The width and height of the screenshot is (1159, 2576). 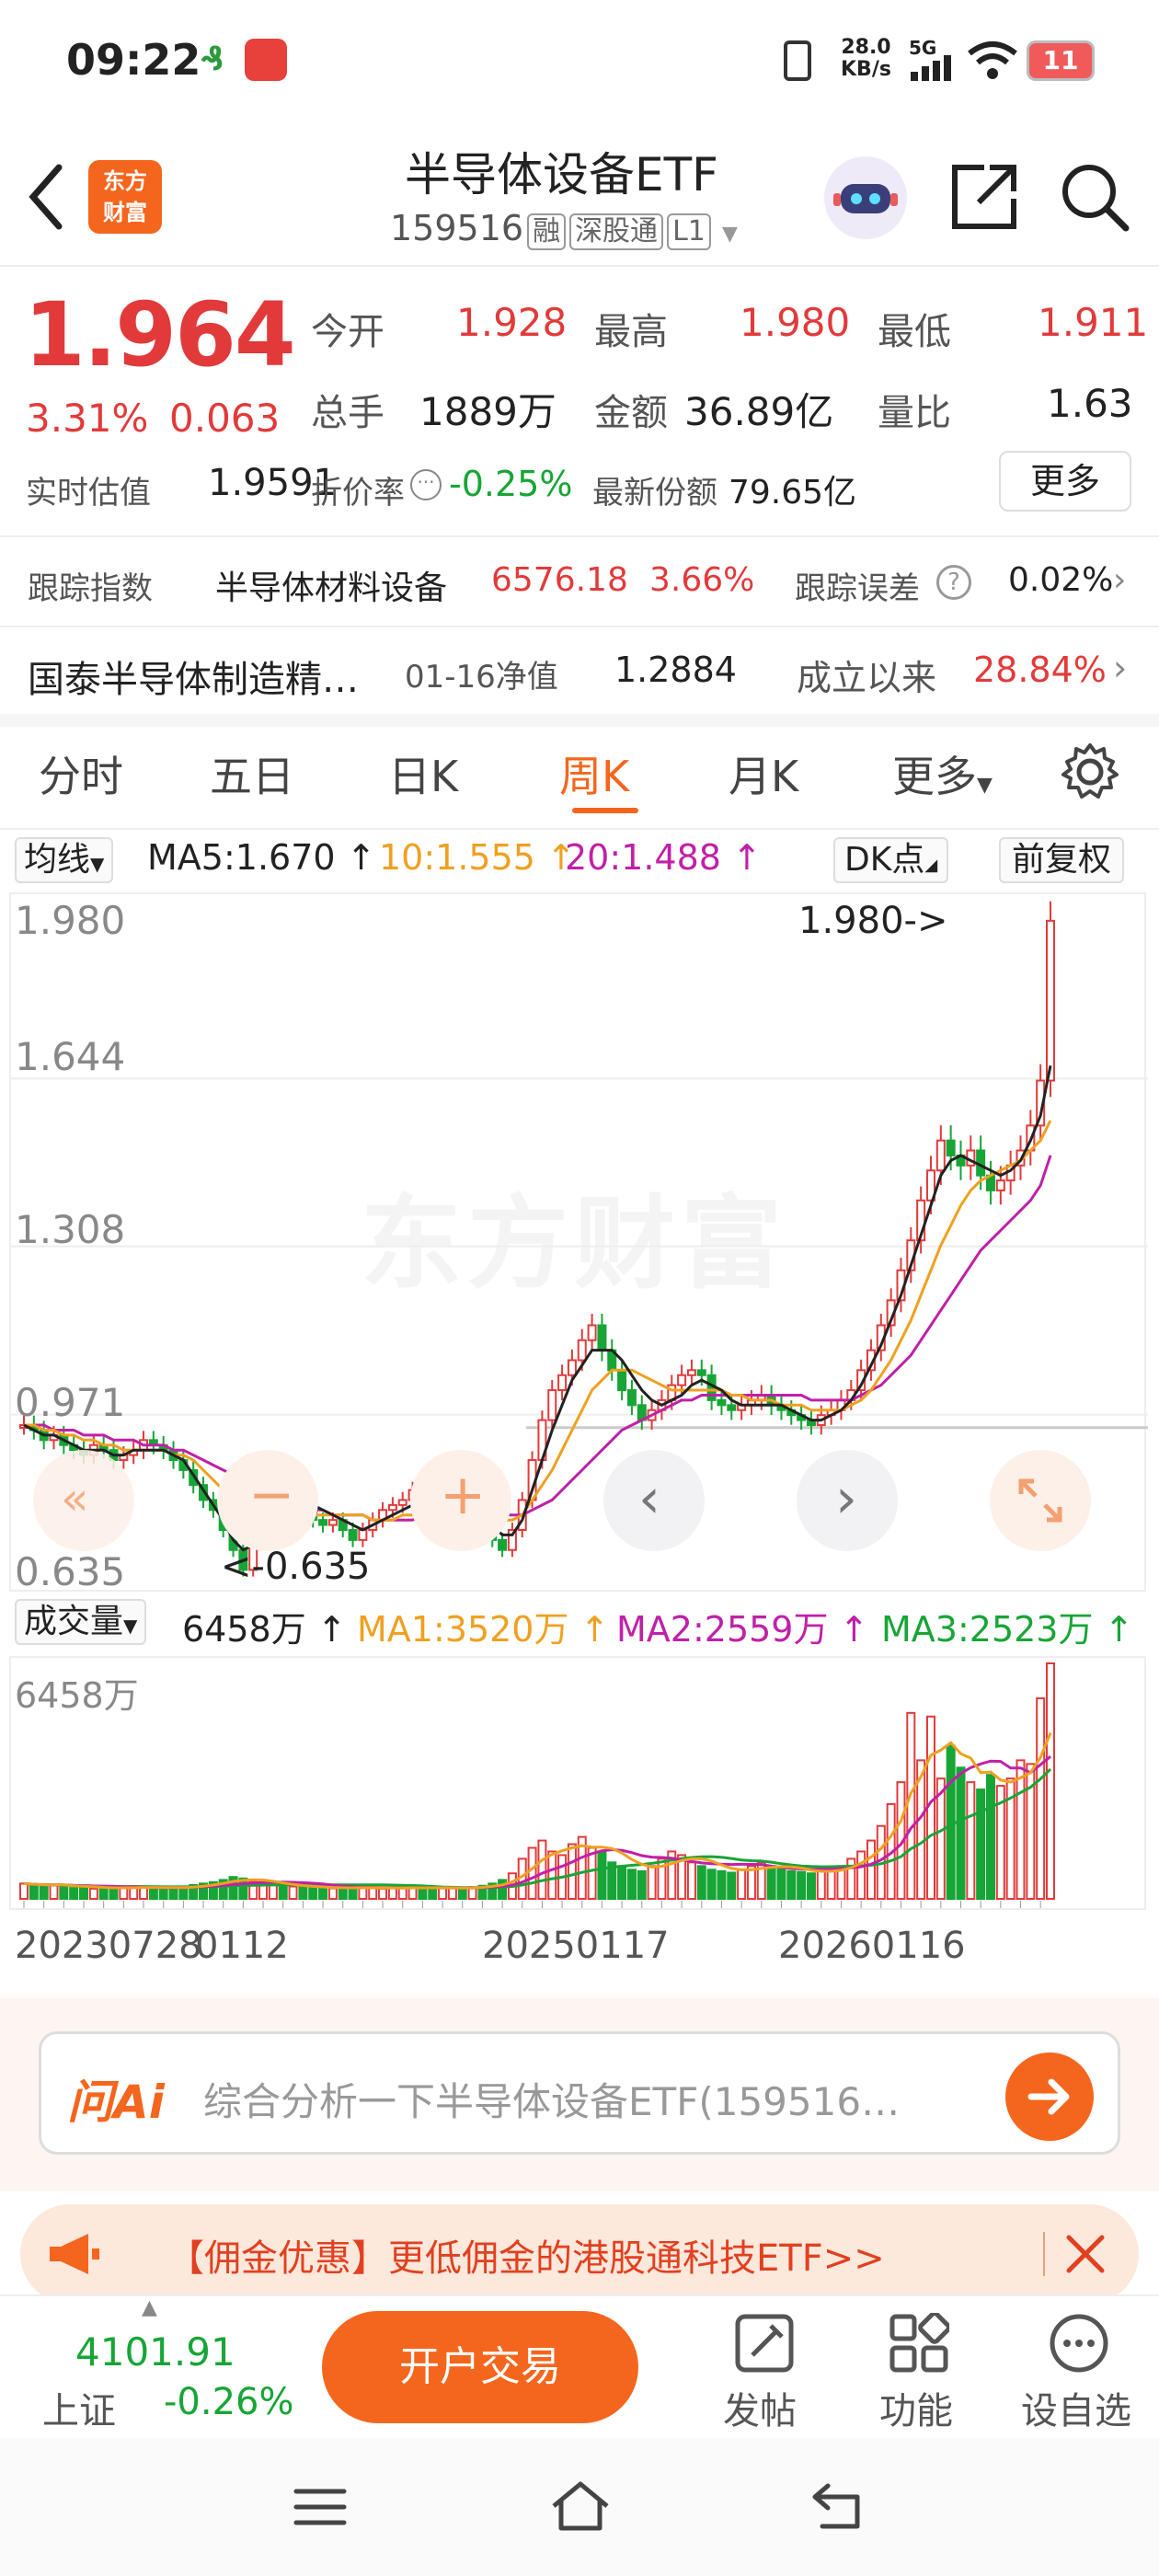 What do you see at coordinates (631, 332) in the screenshot?
I see `high-label: 最高` at bounding box center [631, 332].